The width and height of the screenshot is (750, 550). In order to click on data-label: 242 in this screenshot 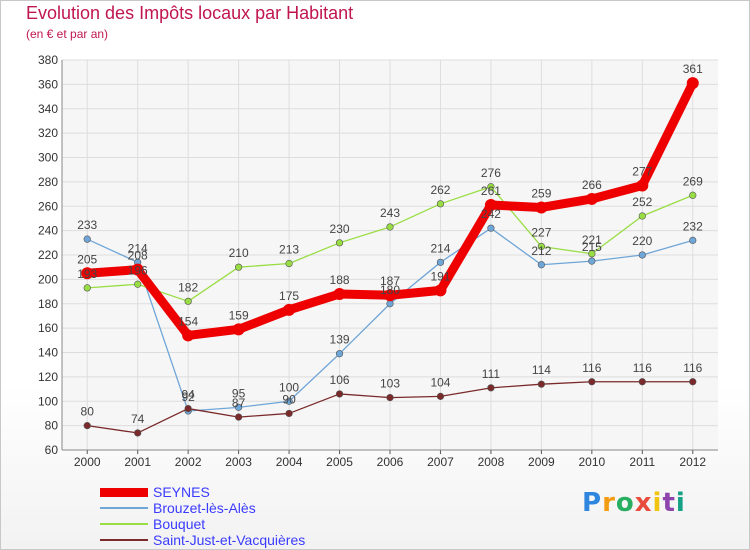, I will do `click(491, 214)`.